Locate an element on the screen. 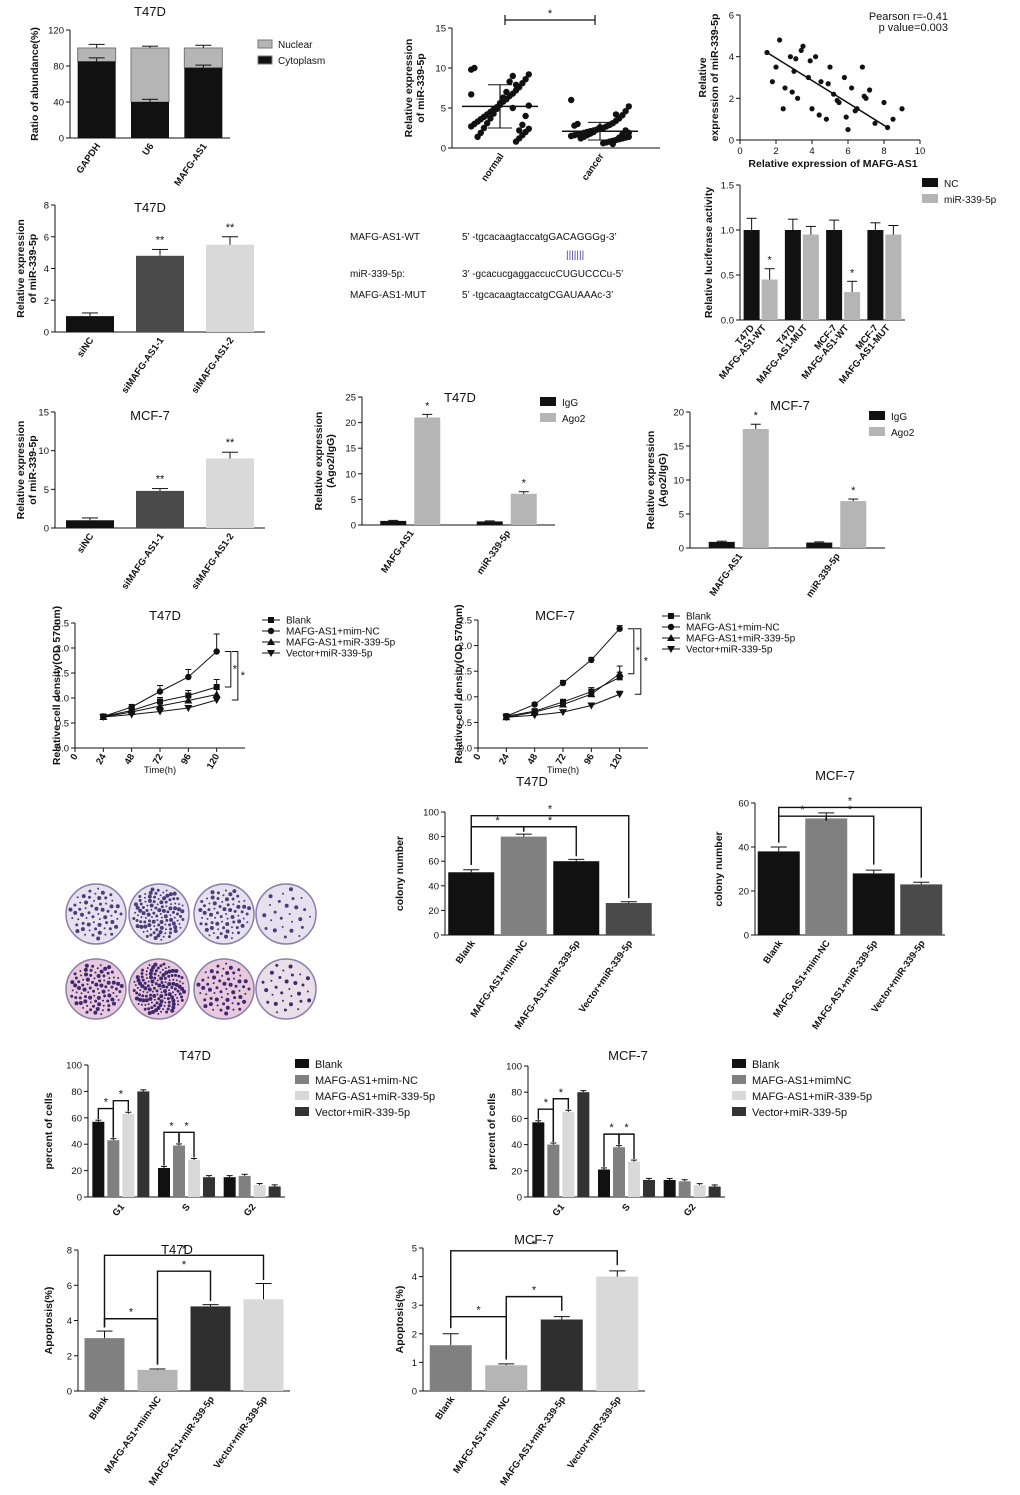 This screenshot has width=1020, height=1495. marker-square is located at coordinates (271, 620).